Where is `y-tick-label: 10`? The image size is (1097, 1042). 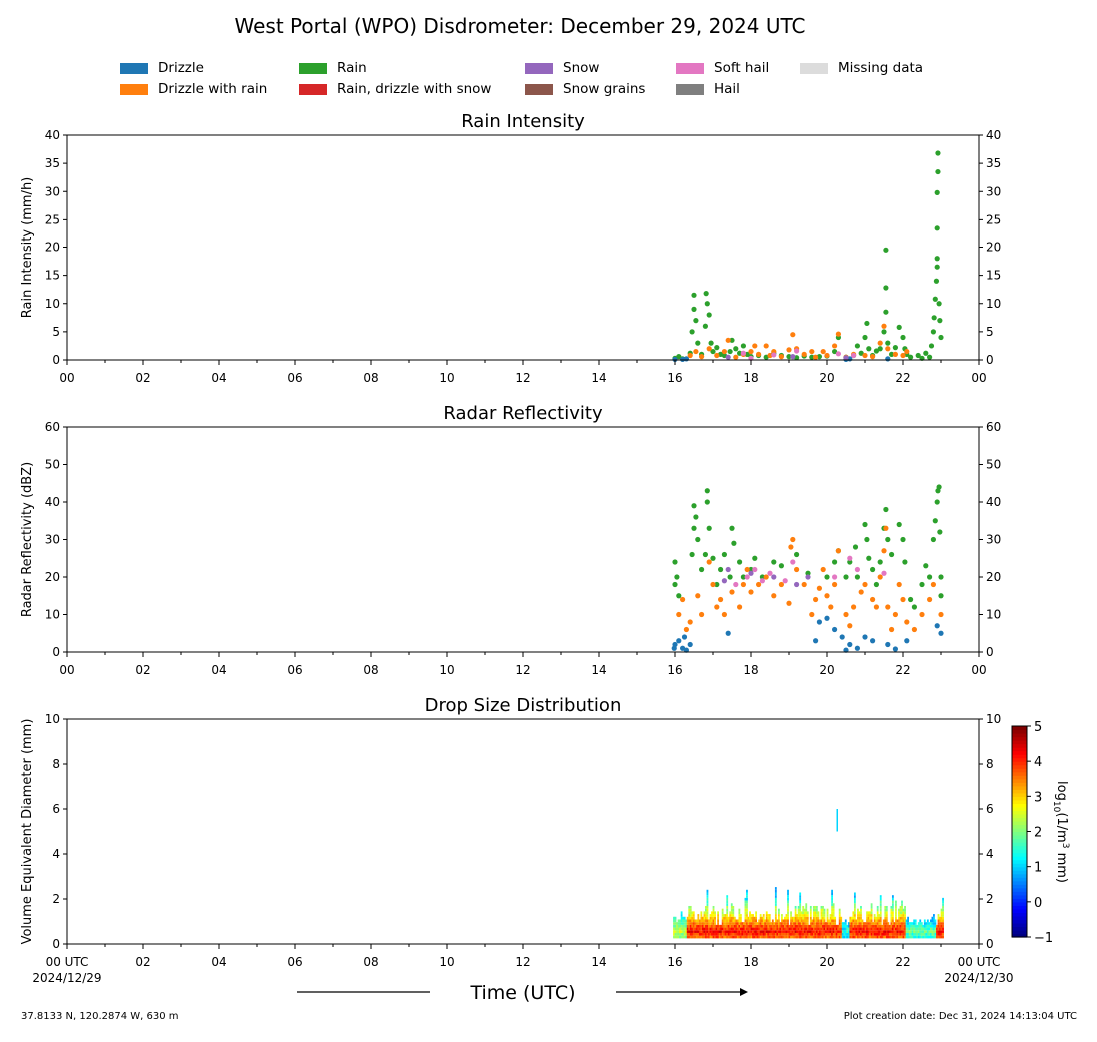 y-tick-label: 10 is located at coordinates (993, 719).